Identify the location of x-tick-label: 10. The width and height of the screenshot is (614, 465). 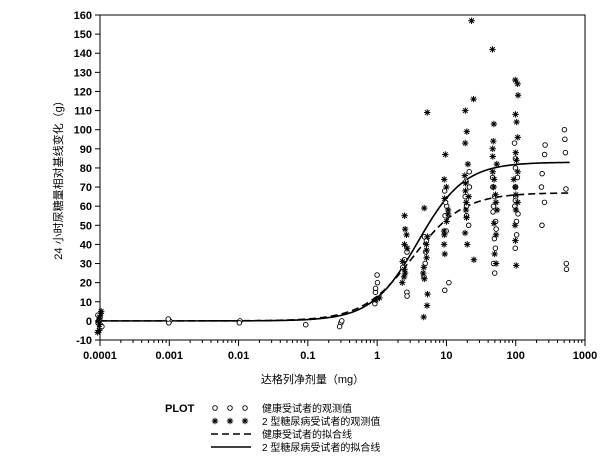
(446, 356).